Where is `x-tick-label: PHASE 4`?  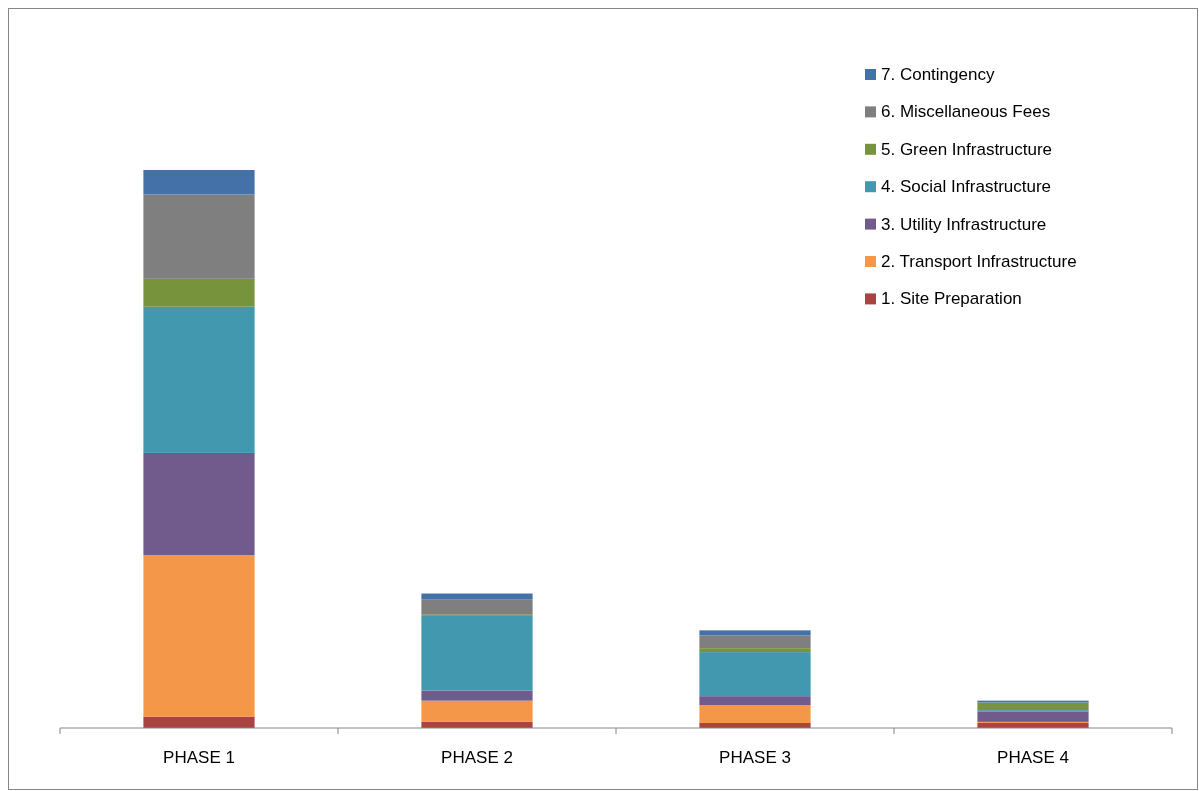
x-tick-label: PHASE 4 is located at coordinates (1033, 757).